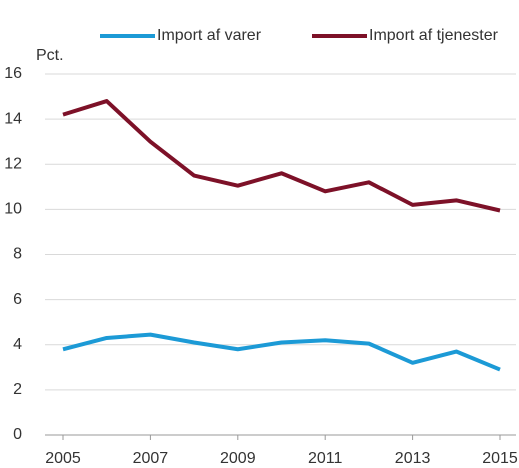  I want to click on series-line, so click(281, 352).